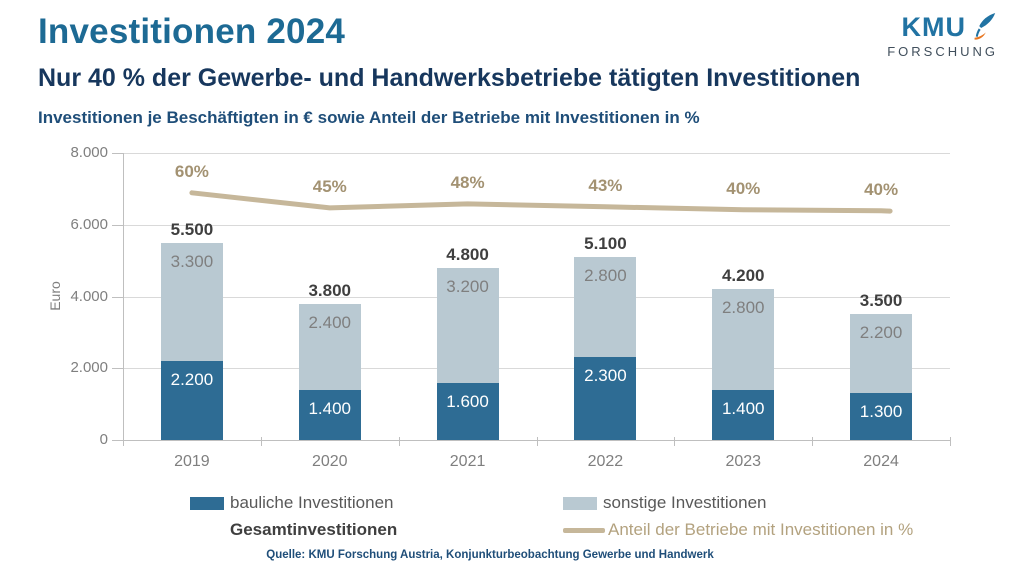 This screenshot has height=572, width=1024. Describe the element at coordinates (330, 290) in the screenshot. I see `total-value-label: 3.800` at that location.